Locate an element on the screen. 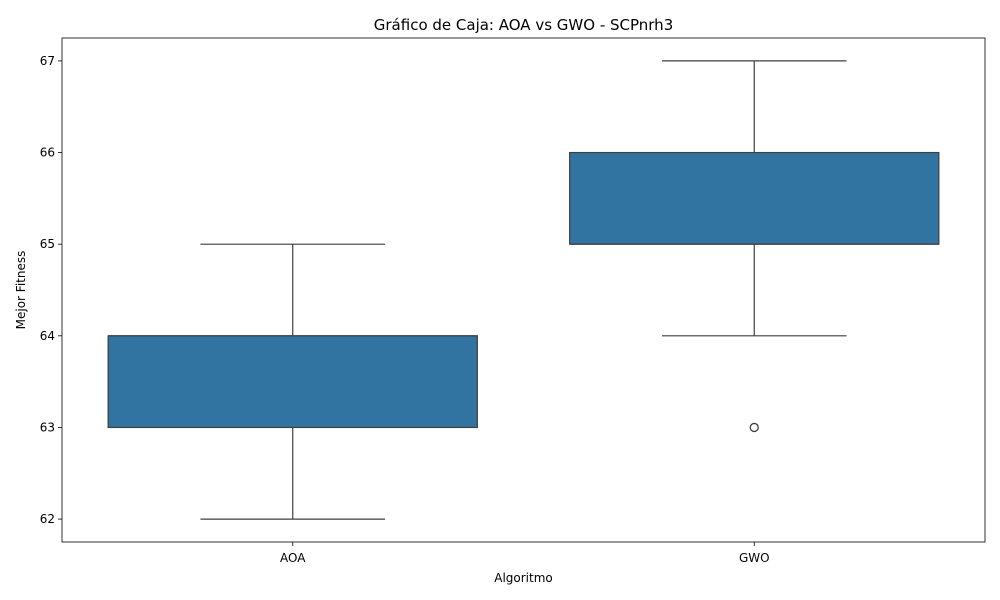 The height and width of the screenshot is (600, 1000). x-axis-label: Algoritmo is located at coordinates (523, 578).